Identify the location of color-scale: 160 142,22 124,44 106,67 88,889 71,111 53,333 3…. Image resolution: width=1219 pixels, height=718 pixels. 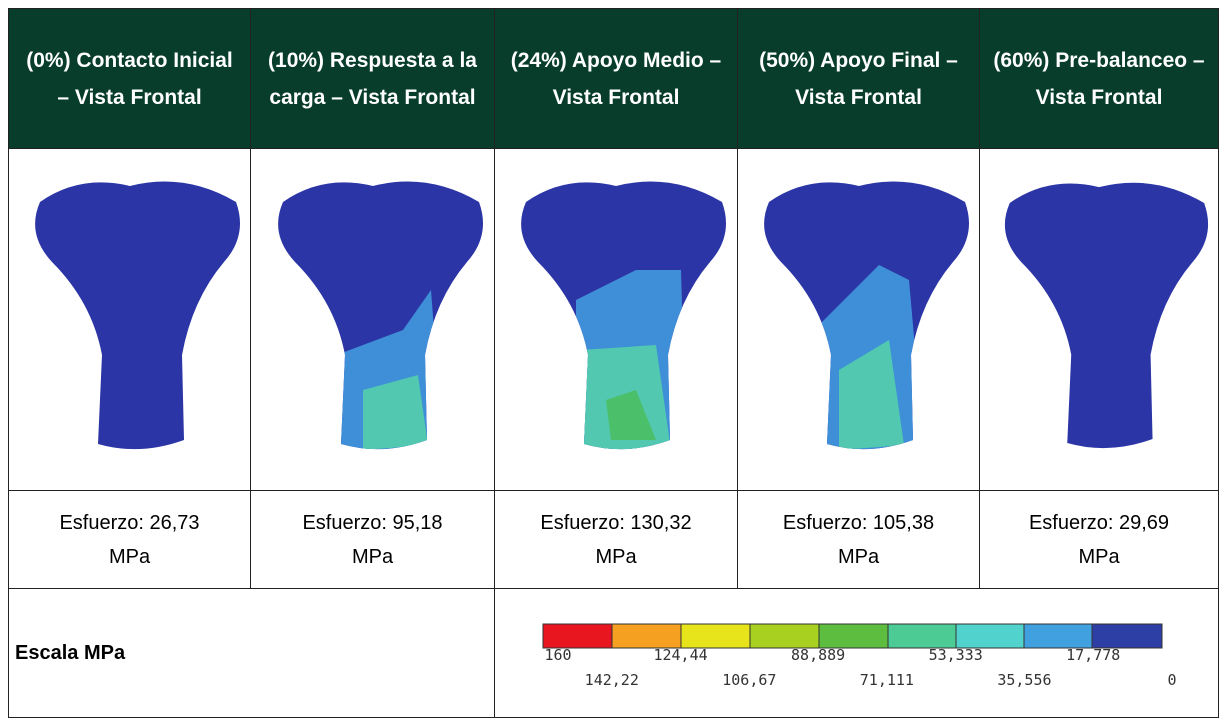
(859, 656).